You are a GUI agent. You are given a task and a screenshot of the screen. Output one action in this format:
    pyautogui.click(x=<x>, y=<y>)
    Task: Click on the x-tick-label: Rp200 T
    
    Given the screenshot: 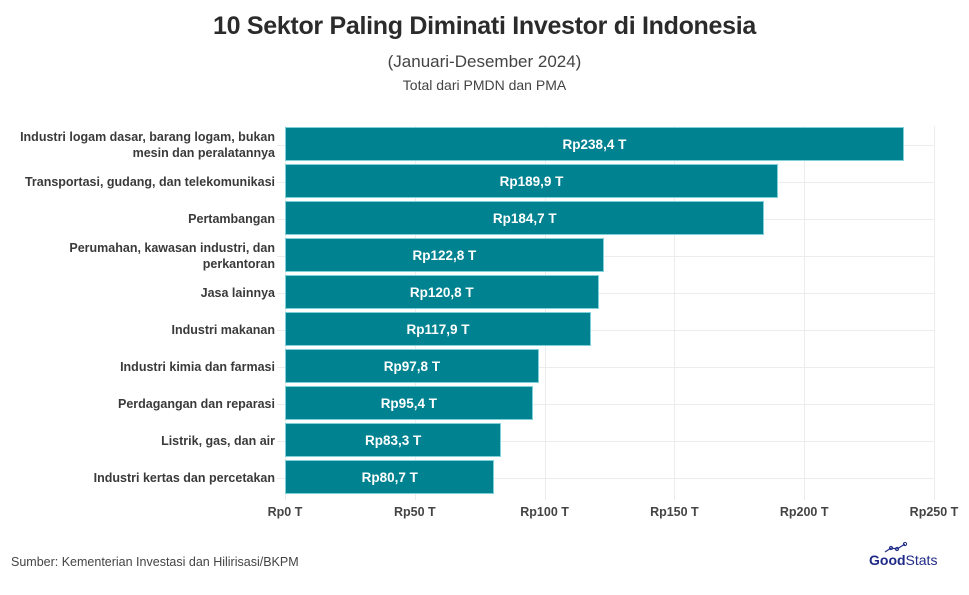 What is the action you would take?
    pyautogui.click(x=804, y=512)
    